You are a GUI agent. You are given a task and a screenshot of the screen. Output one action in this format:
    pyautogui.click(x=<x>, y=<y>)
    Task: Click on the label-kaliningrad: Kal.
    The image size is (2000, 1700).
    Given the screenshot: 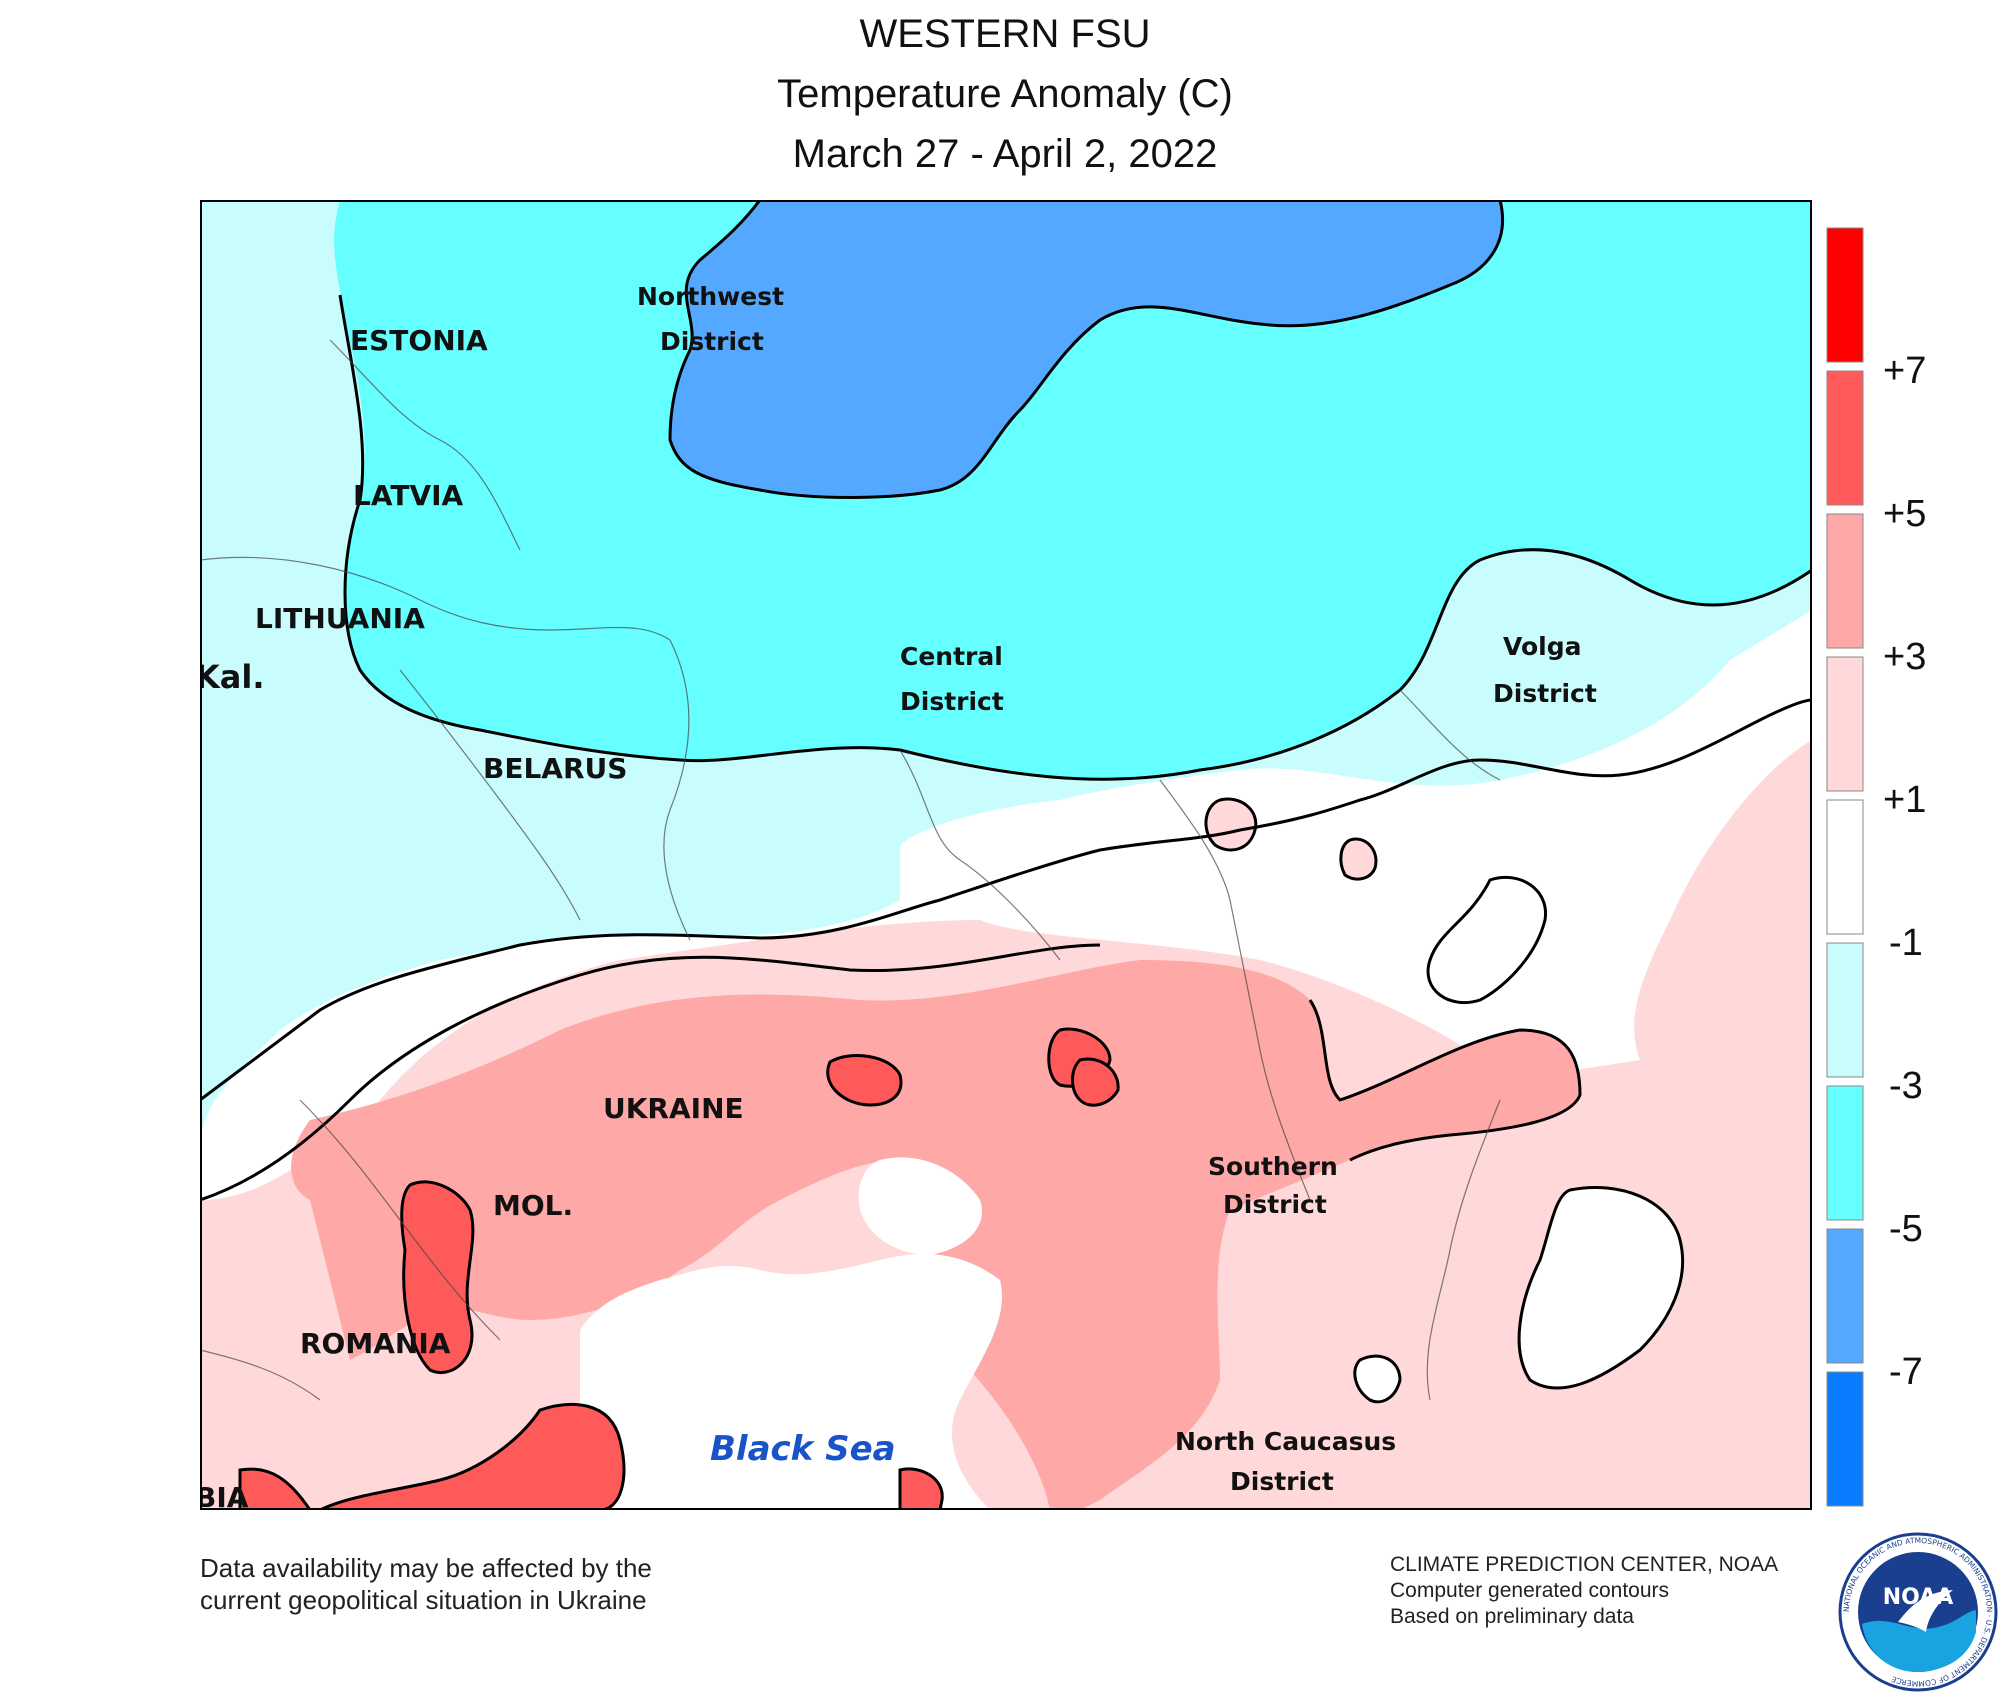 What is the action you would take?
    pyautogui.click(x=232, y=677)
    